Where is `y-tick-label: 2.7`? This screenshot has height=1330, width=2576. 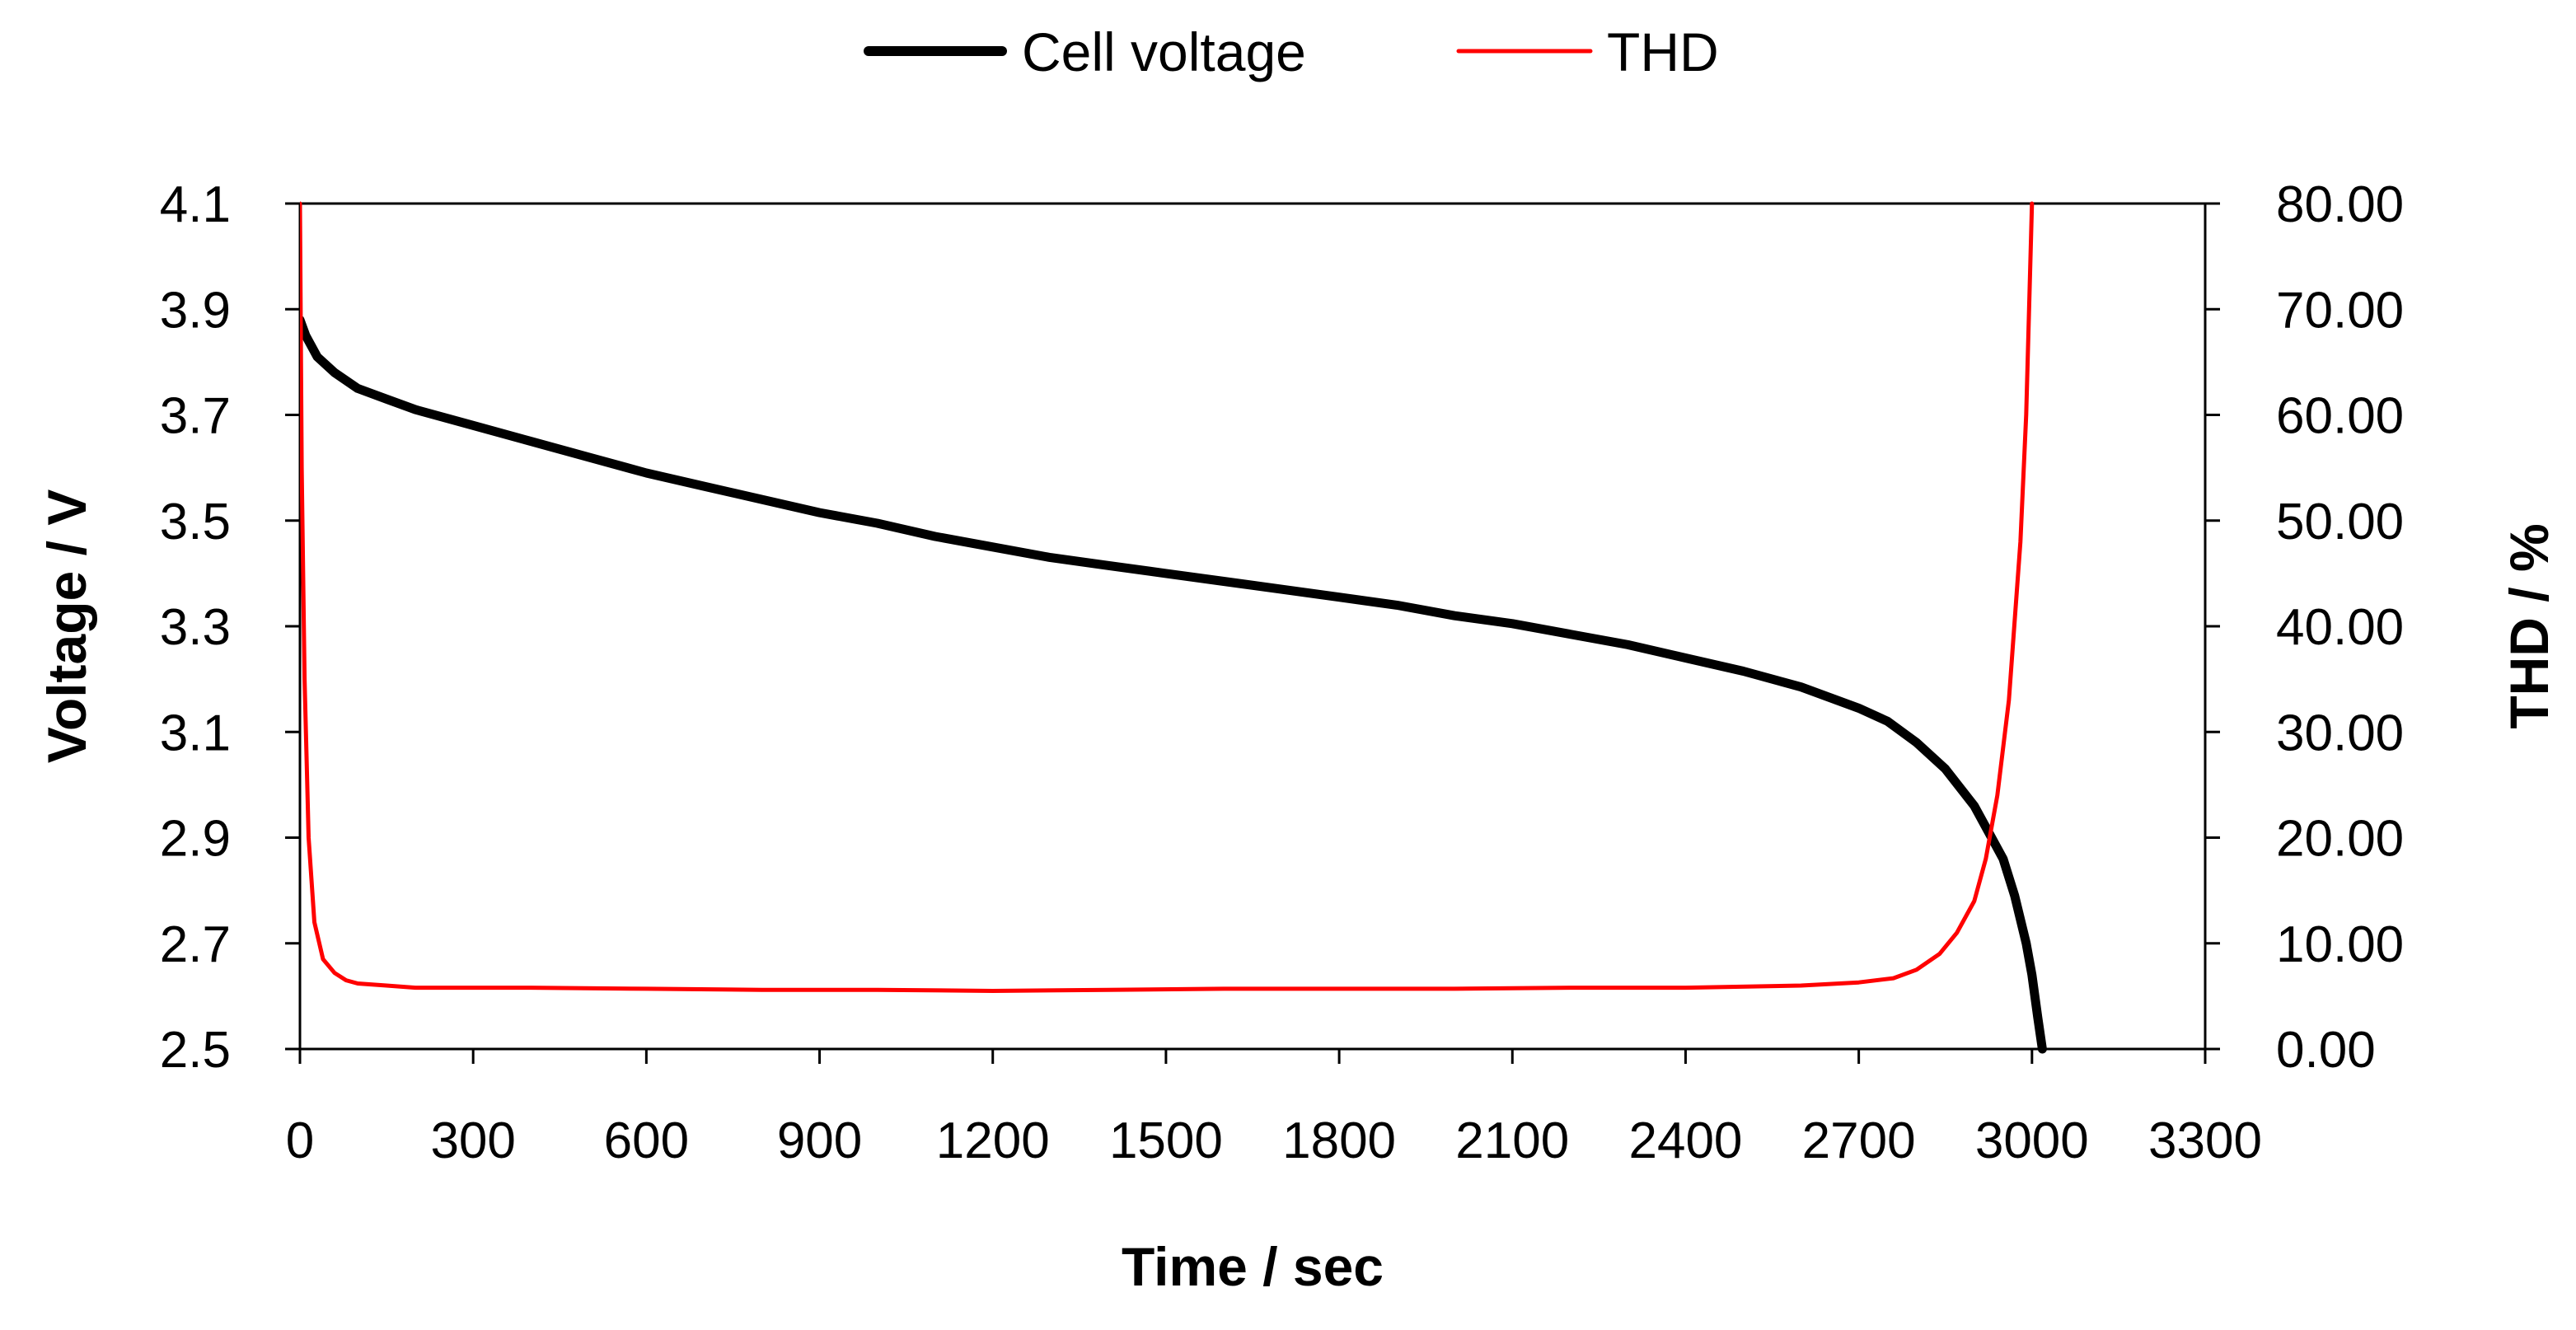
y-tick-label: 2.7 is located at coordinates (195, 944).